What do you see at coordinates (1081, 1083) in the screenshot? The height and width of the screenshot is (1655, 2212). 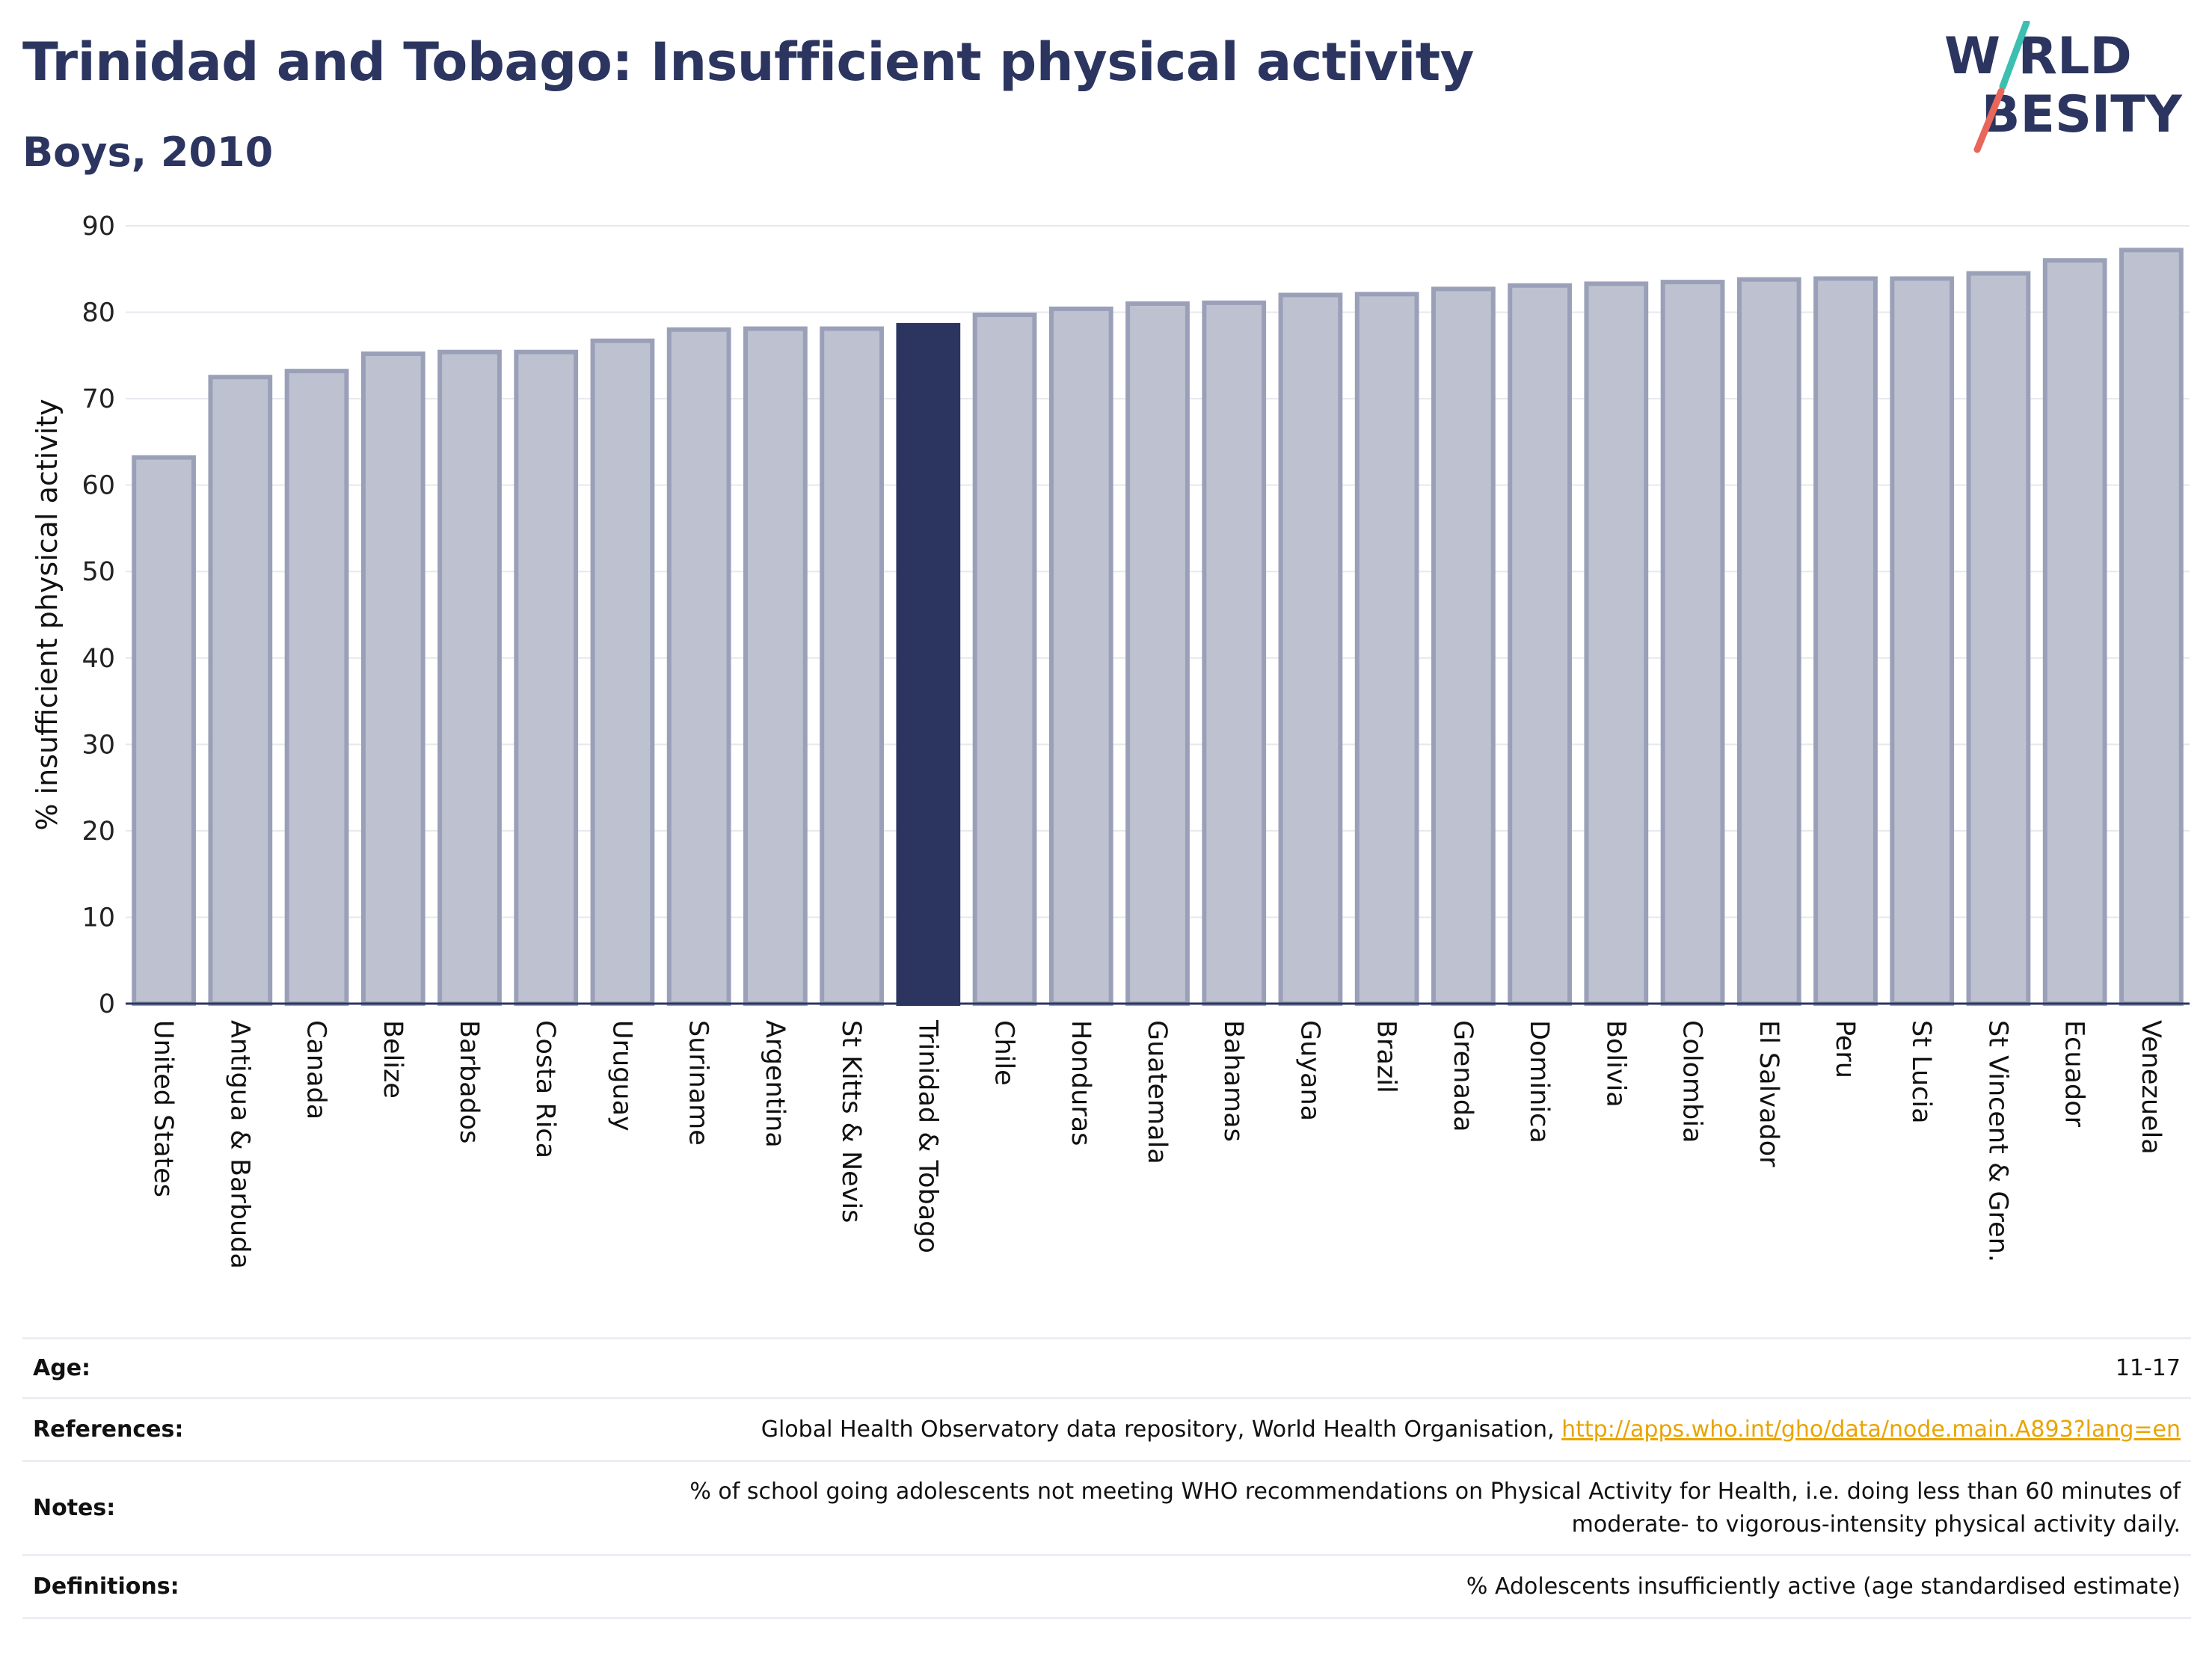 I see `x-tick-label: Honduras` at bounding box center [1081, 1083].